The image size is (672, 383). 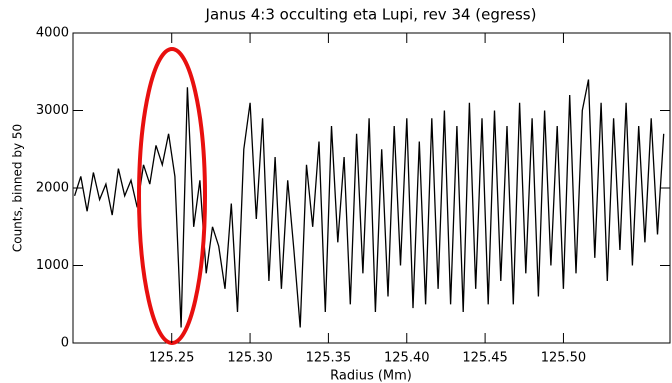 I want to click on y-tick-label: 0, so click(x=65, y=343).